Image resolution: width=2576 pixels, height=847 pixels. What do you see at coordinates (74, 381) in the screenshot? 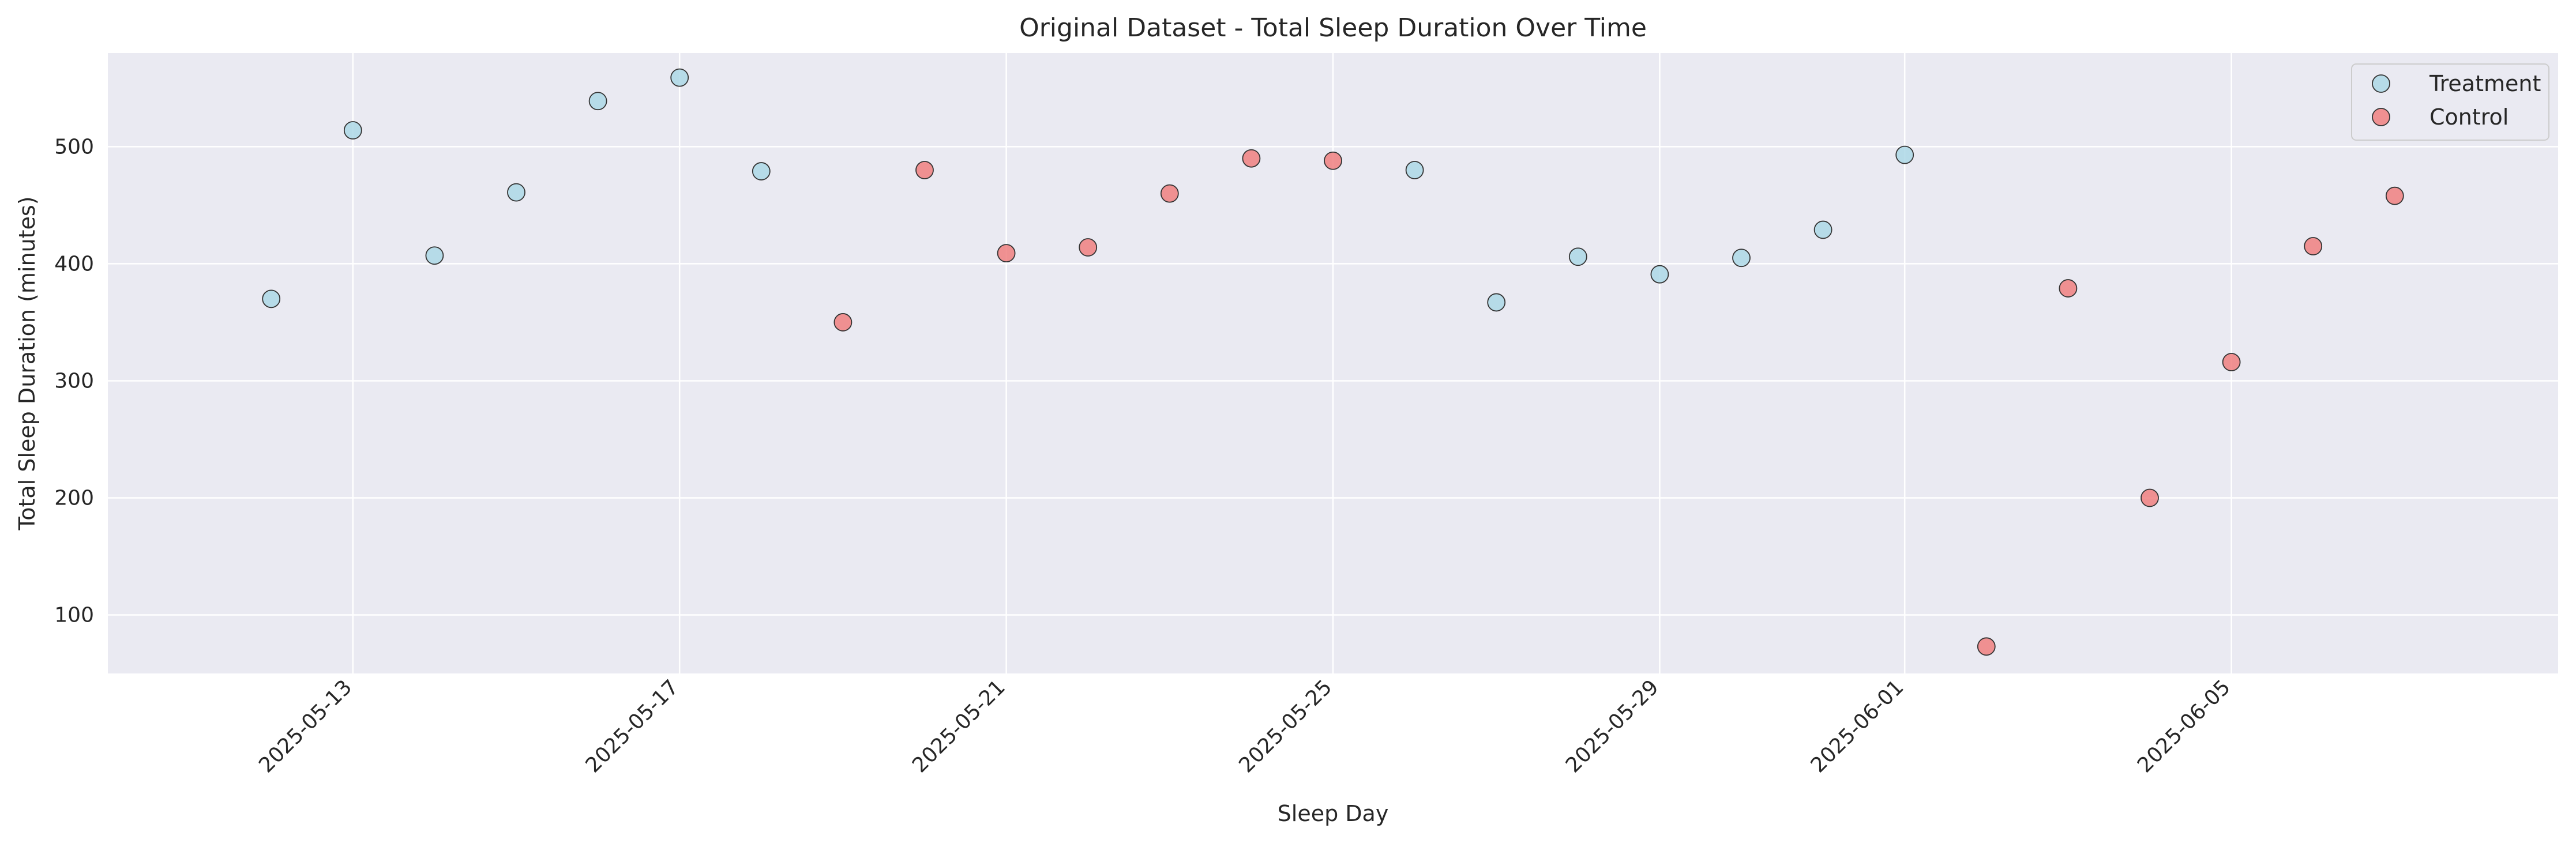
I see `y-tick-label: 300` at bounding box center [74, 381].